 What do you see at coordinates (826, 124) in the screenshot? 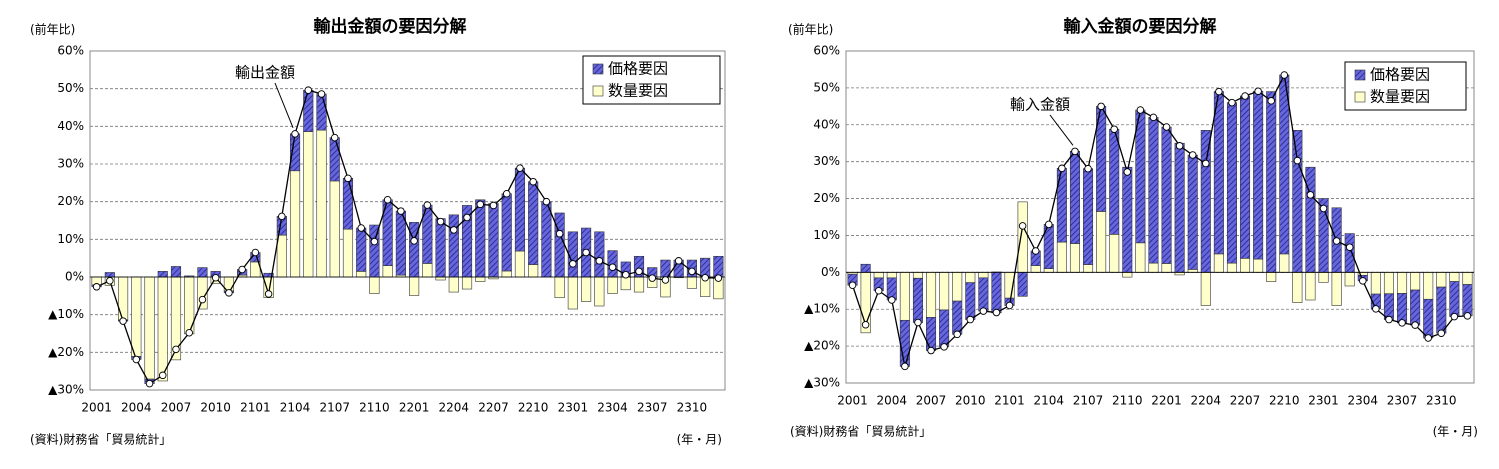
I see `y-tick-label: 40%` at bounding box center [826, 124].